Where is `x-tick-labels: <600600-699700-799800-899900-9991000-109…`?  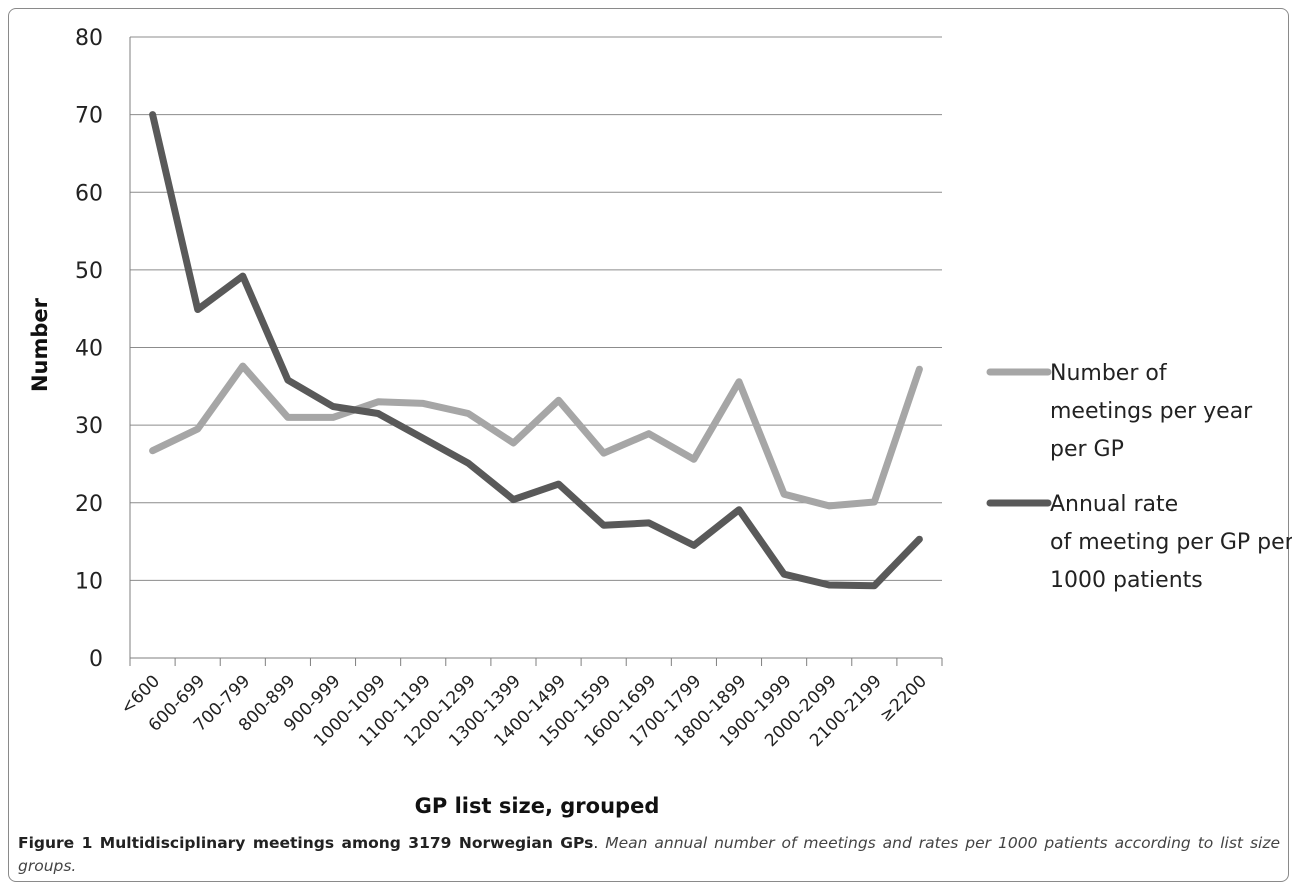 x-tick-labels: <600600-699700-799800-899900-9991000-109… is located at coordinates (524, 711).